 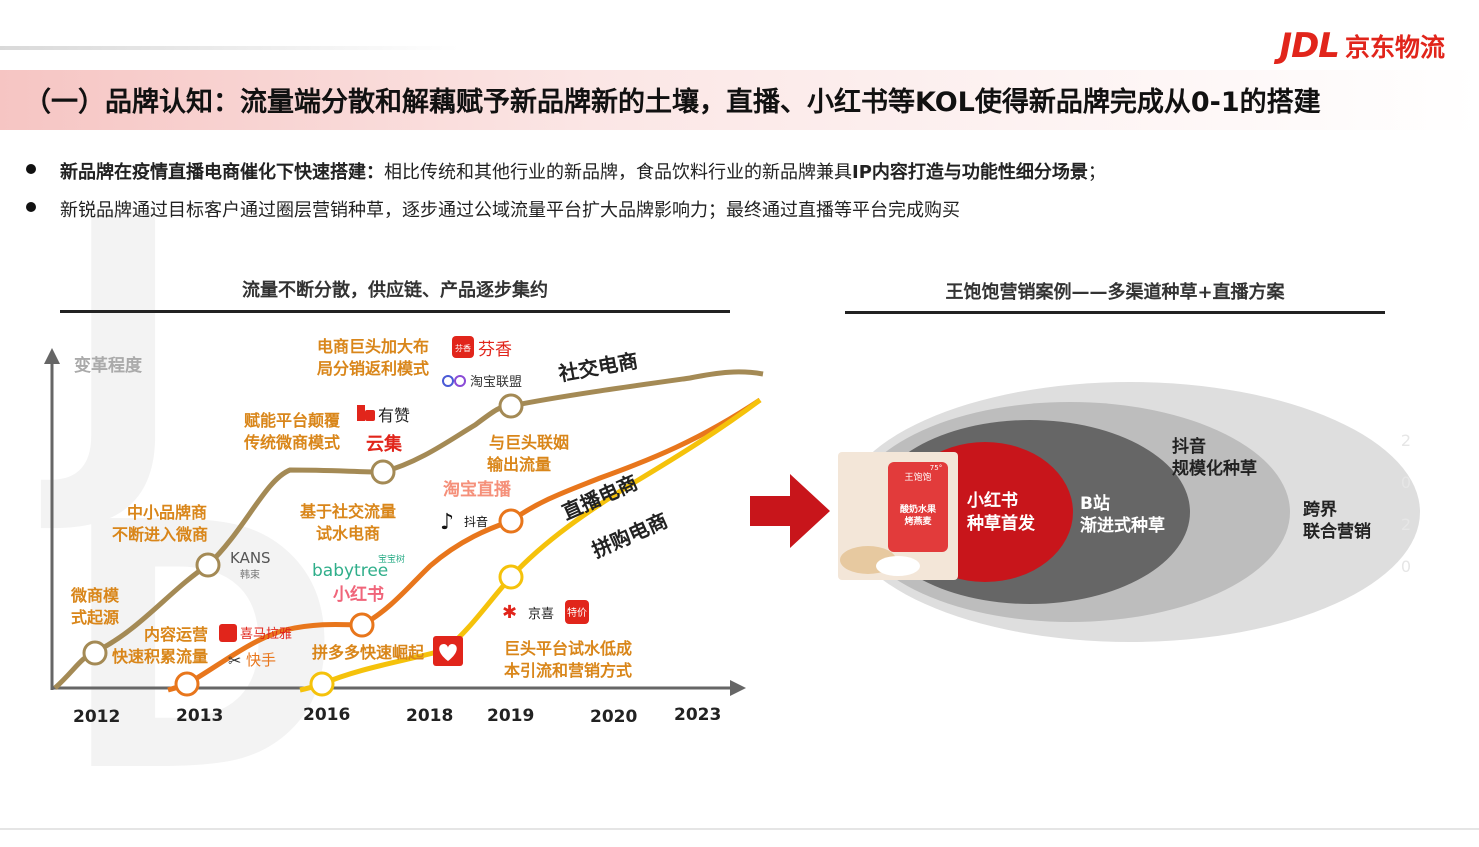 I want to click on brand-kans: KANS 韩束, so click(x=250, y=565).